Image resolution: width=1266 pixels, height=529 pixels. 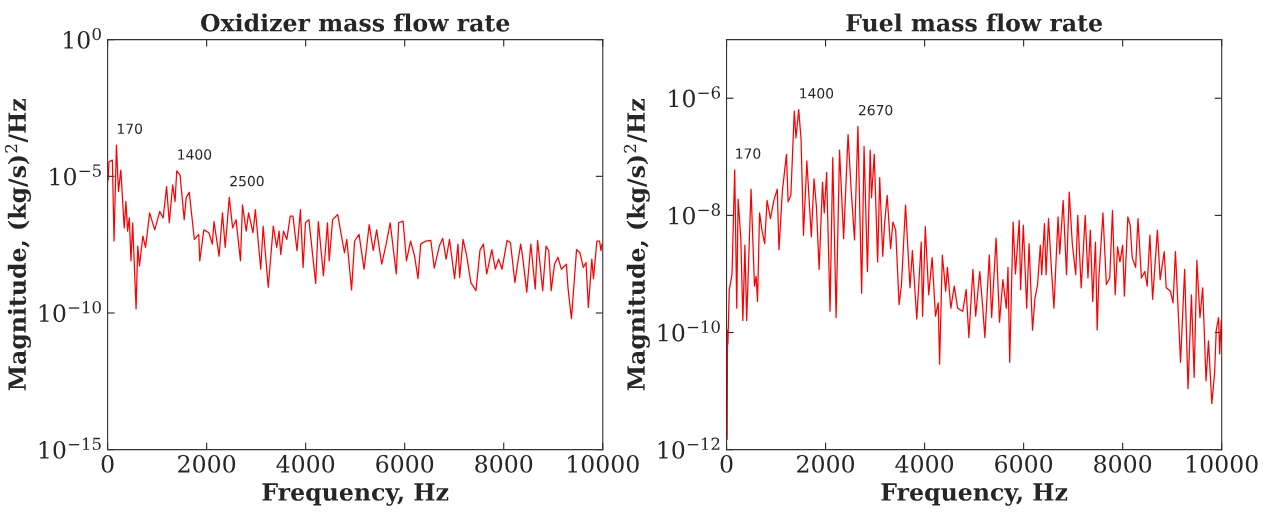 I want to click on annotation: 2500, so click(x=247, y=181).